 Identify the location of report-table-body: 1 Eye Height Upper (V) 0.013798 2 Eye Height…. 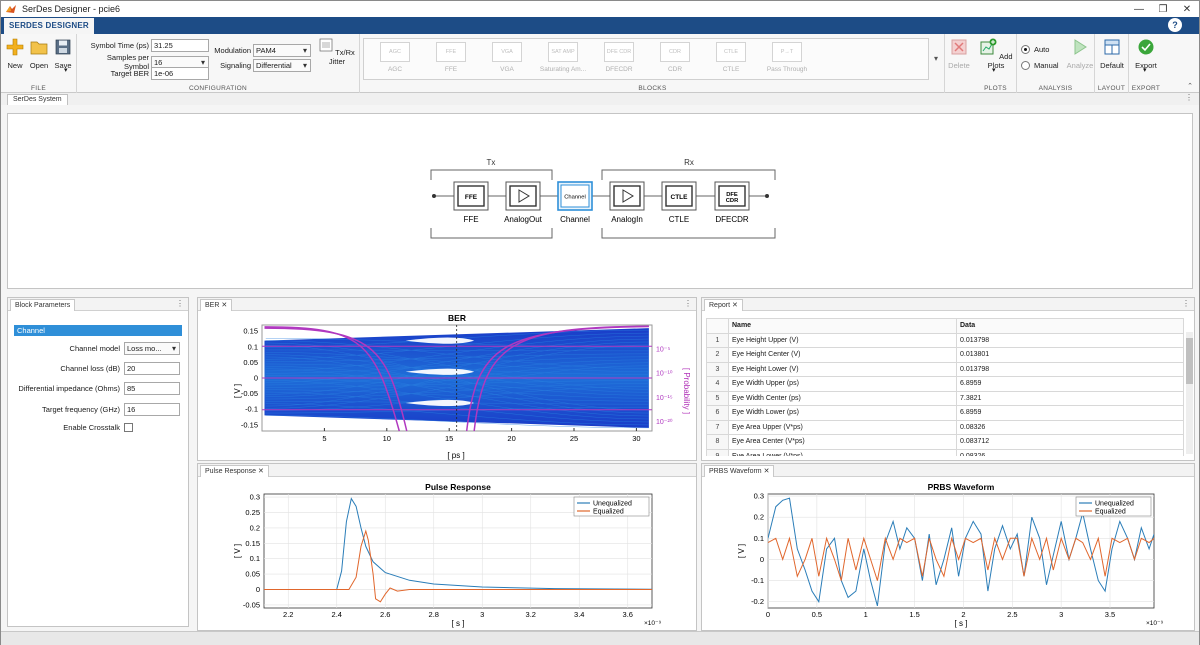
(945, 394).